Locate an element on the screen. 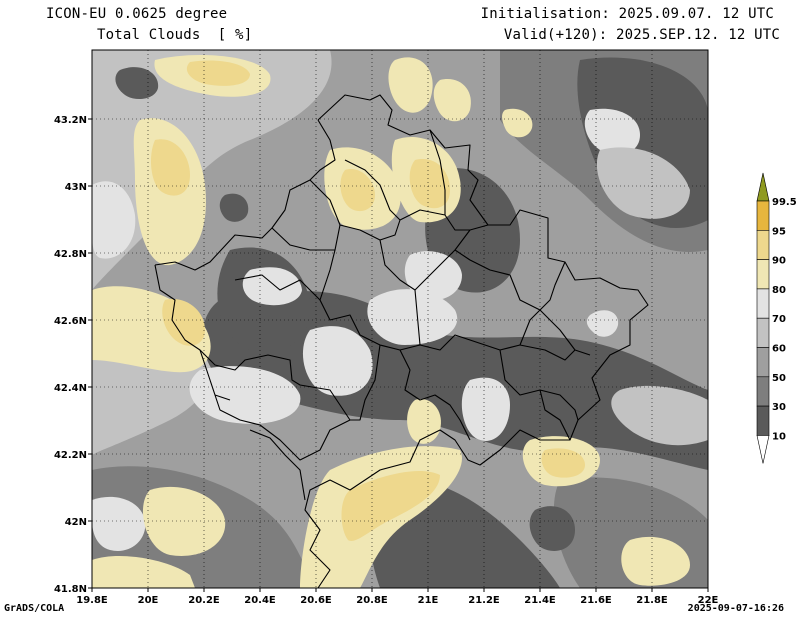 The height and width of the screenshot is (618, 800). colorbar-label: 70 is located at coordinates (779, 319).